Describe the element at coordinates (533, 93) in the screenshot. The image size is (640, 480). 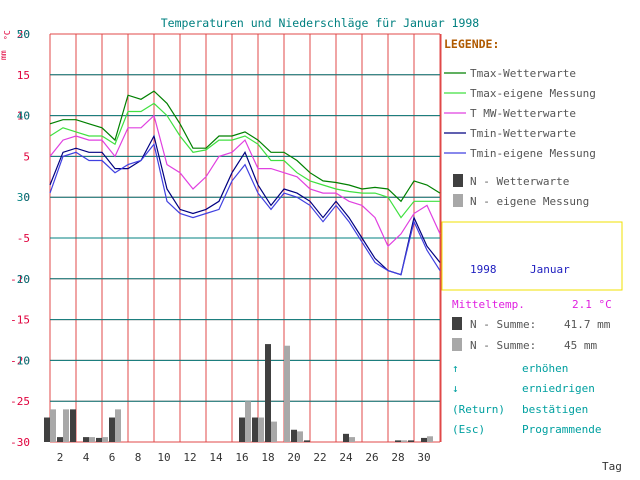
I see `legend-item-label: Tmax-eigene Messung` at that location.